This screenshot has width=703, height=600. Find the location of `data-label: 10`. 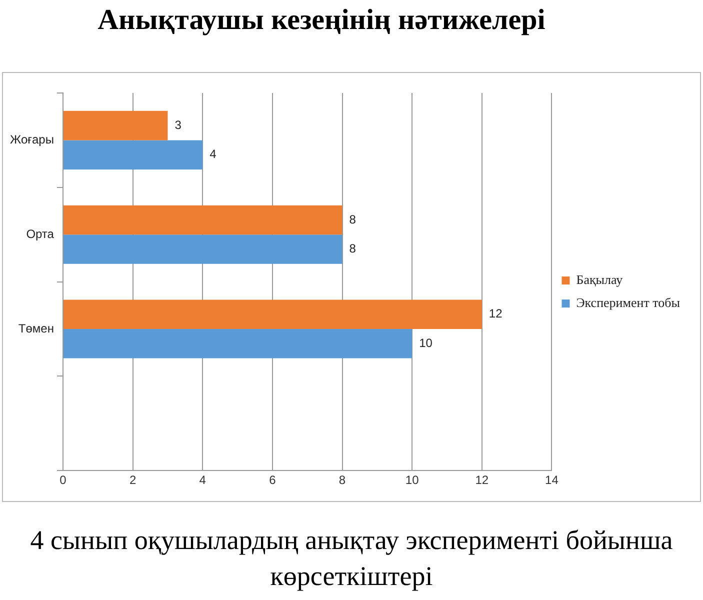

data-label: 10 is located at coordinates (426, 343).